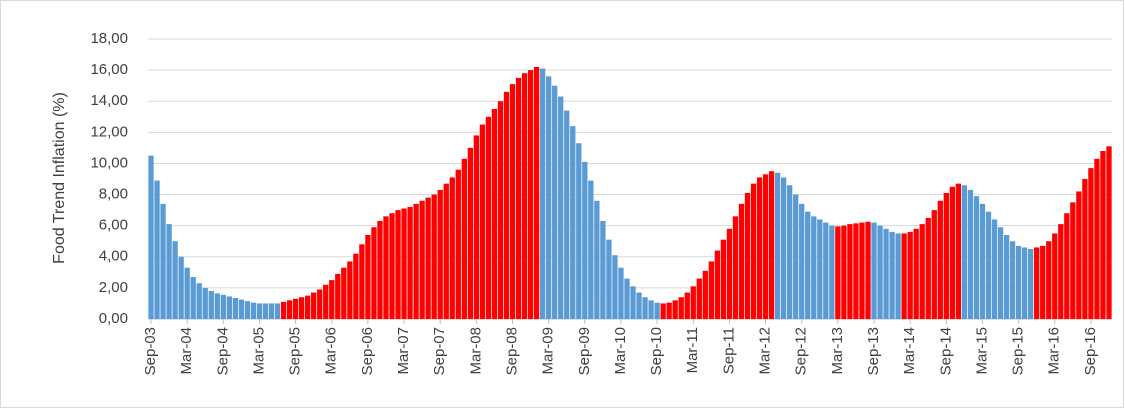 Image resolution: width=1125 pixels, height=409 pixels. What do you see at coordinates (150, 351) in the screenshot?
I see `x-tick-label: Sep-03` at bounding box center [150, 351].